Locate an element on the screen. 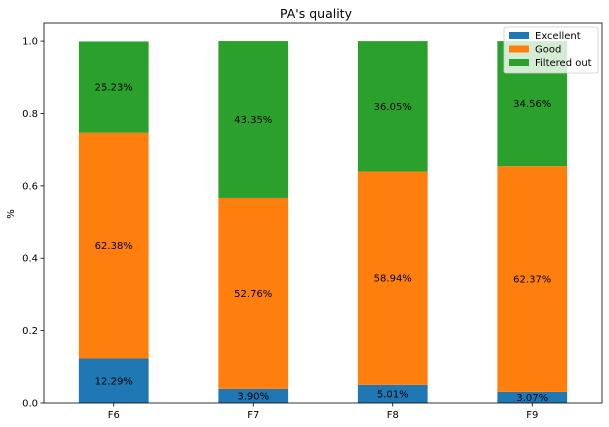 The image size is (609, 427). bar-excellent-f7 is located at coordinates (253, 395).